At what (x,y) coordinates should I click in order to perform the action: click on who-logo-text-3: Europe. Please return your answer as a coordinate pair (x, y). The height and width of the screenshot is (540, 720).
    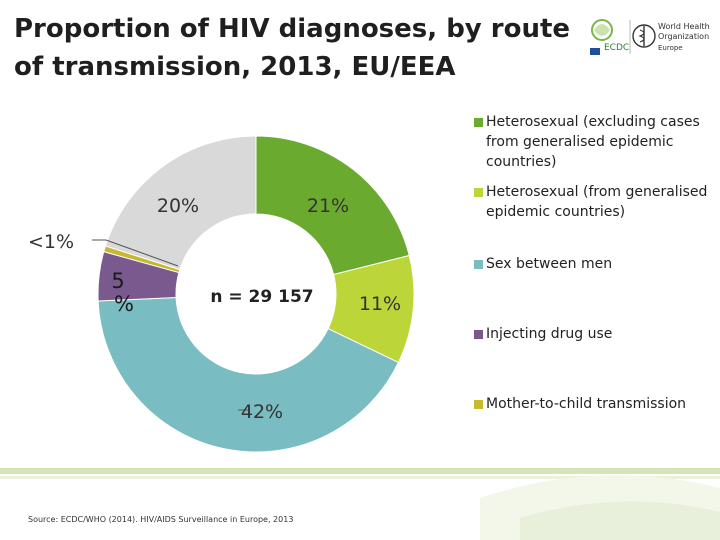
    Looking at the image, I should click on (670, 48).